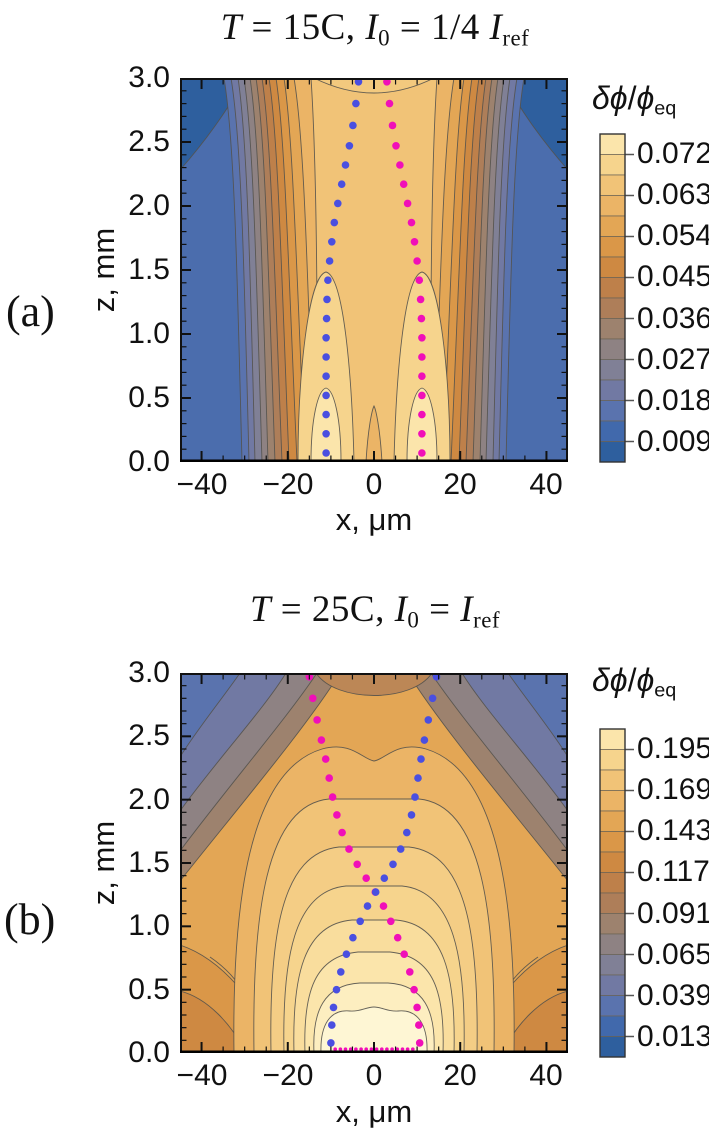  What do you see at coordinates (673, 789) in the screenshot?
I see `b-cb-0.169: 0.169` at bounding box center [673, 789].